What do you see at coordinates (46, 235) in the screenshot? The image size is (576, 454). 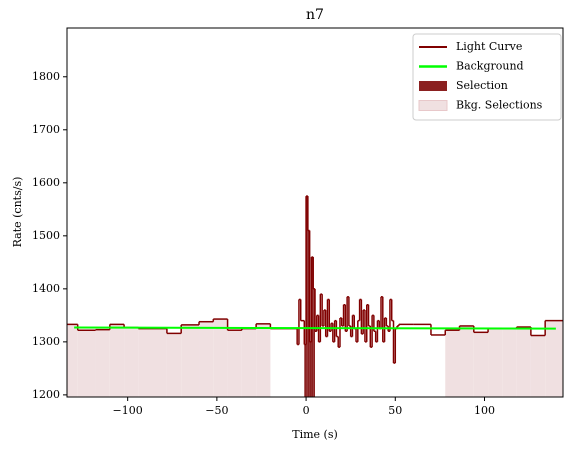 I see `y-tick-label: 1500` at bounding box center [46, 235].